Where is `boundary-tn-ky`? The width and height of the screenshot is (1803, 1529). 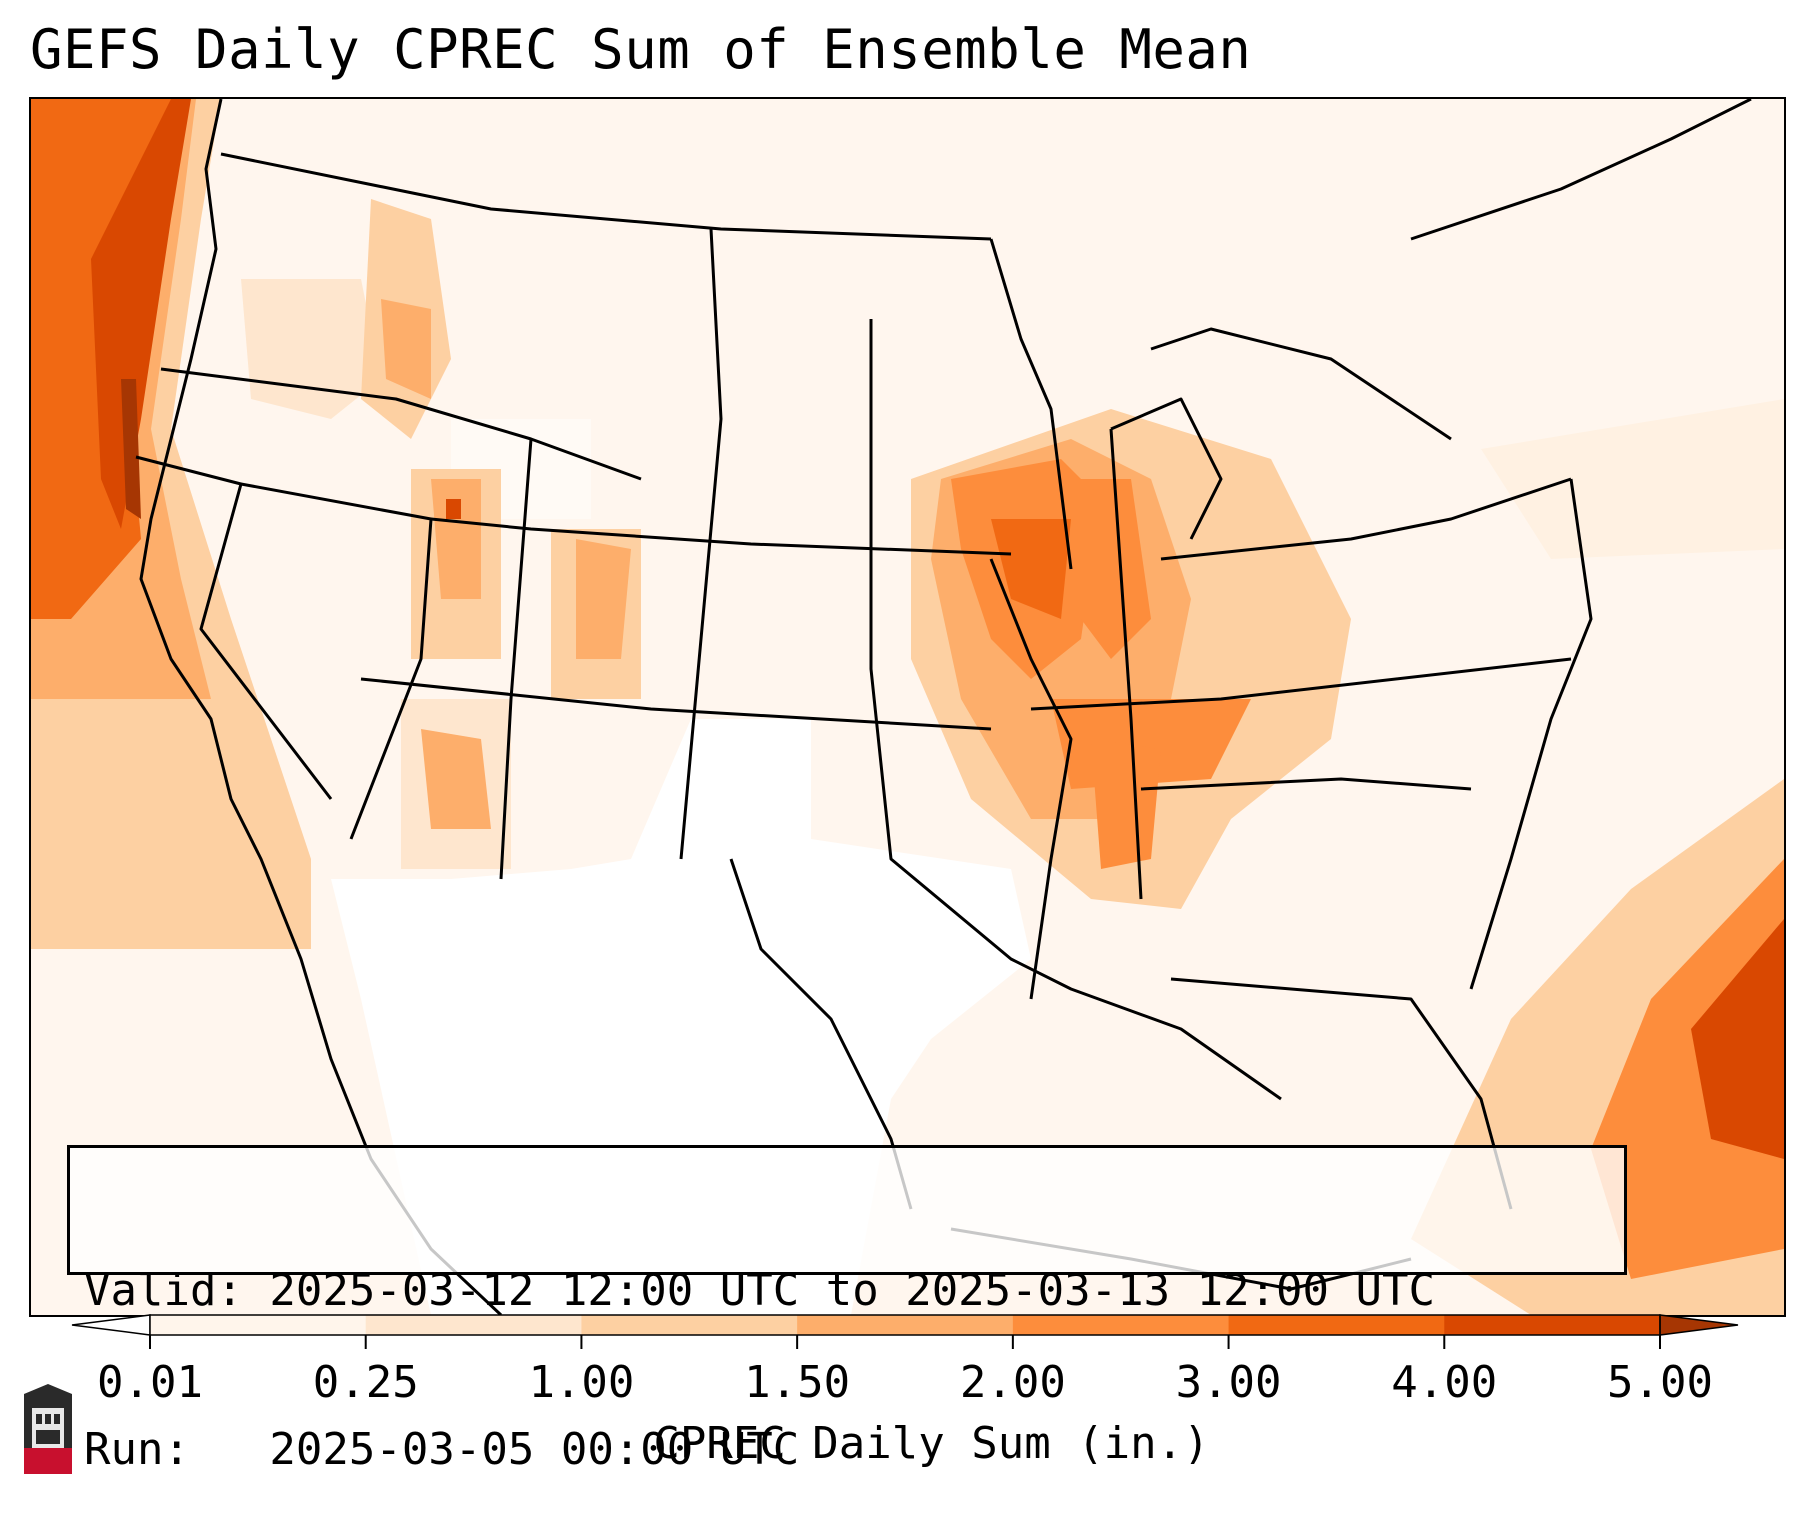
boundary-tn-ky is located at coordinates (1301, 684).